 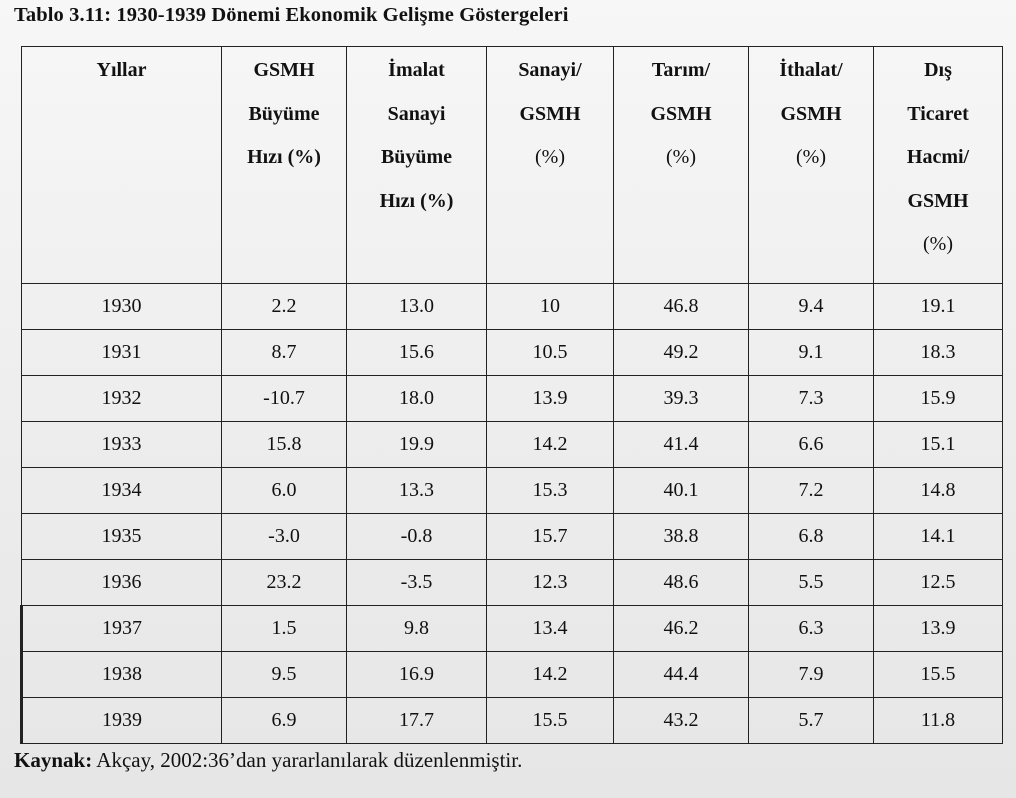 What do you see at coordinates (416, 720) in the screenshot?
I see `table-cell: 17.7` at bounding box center [416, 720].